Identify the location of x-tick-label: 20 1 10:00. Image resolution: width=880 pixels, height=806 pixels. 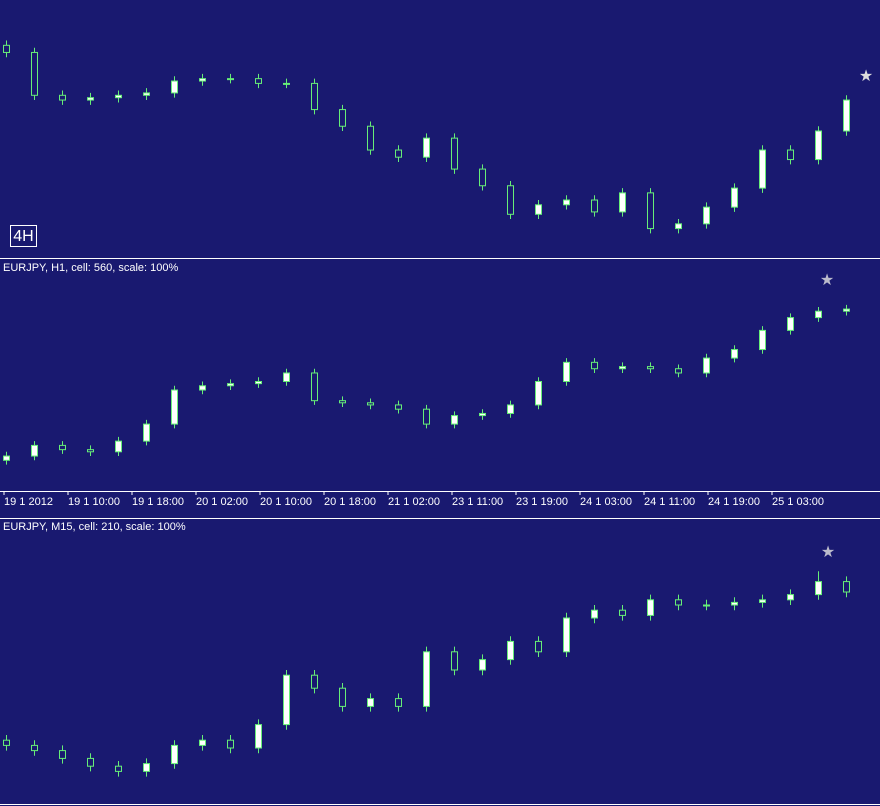
(286, 502).